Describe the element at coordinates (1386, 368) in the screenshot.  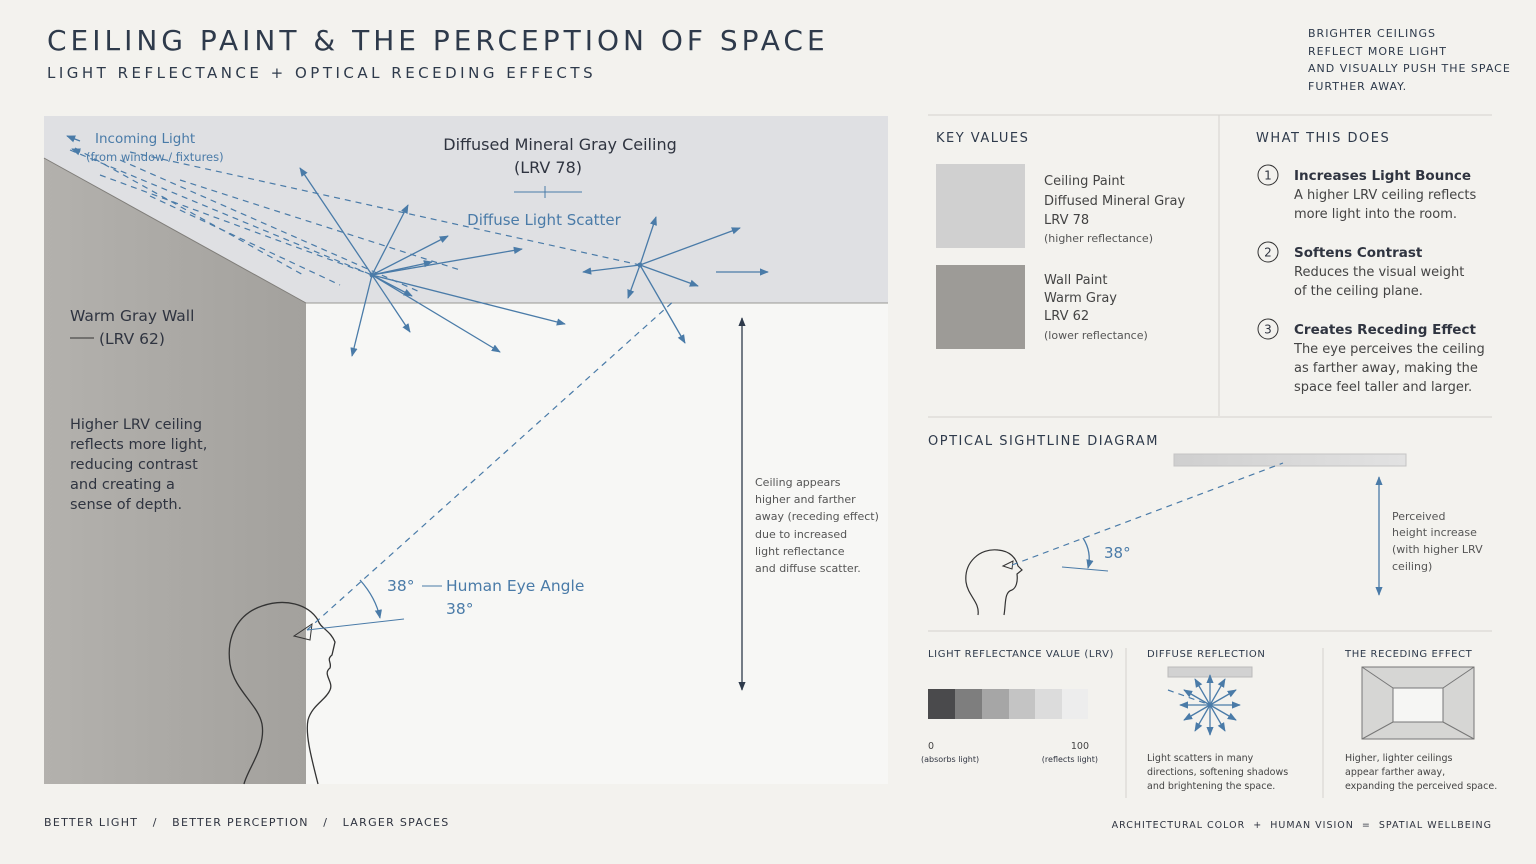
I see `line: as farther away, making the` at that location.